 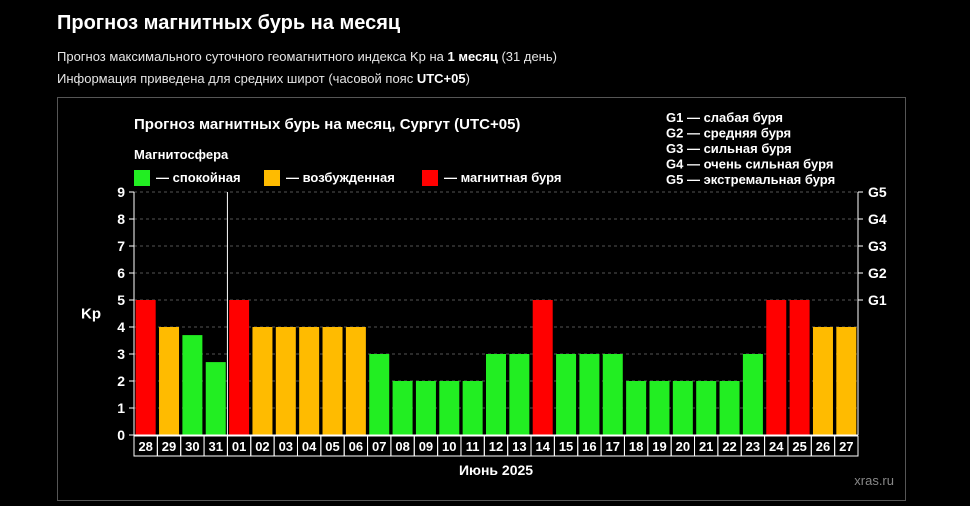 I want to click on y-tick-label: 0, so click(x=121, y=435).